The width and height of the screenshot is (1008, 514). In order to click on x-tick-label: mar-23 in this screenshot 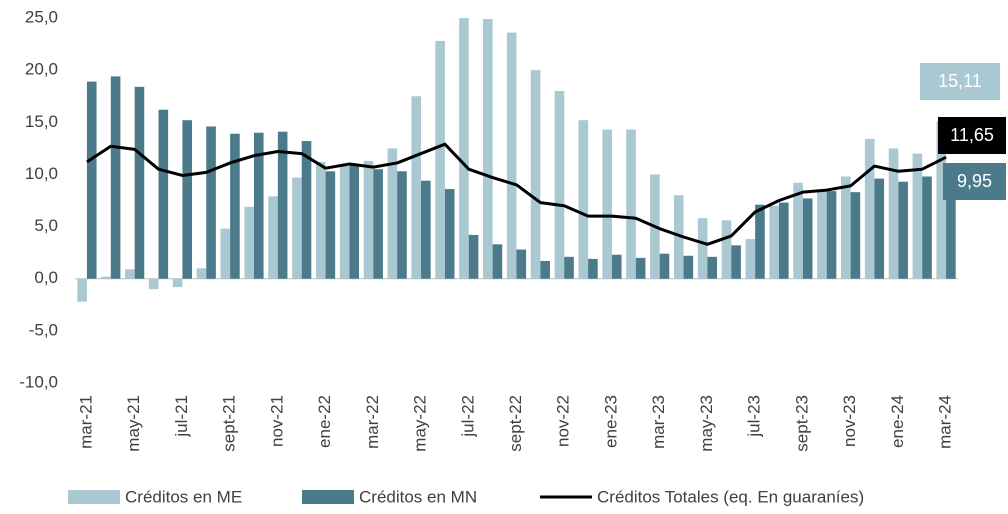, I will do `click(658, 422)`.